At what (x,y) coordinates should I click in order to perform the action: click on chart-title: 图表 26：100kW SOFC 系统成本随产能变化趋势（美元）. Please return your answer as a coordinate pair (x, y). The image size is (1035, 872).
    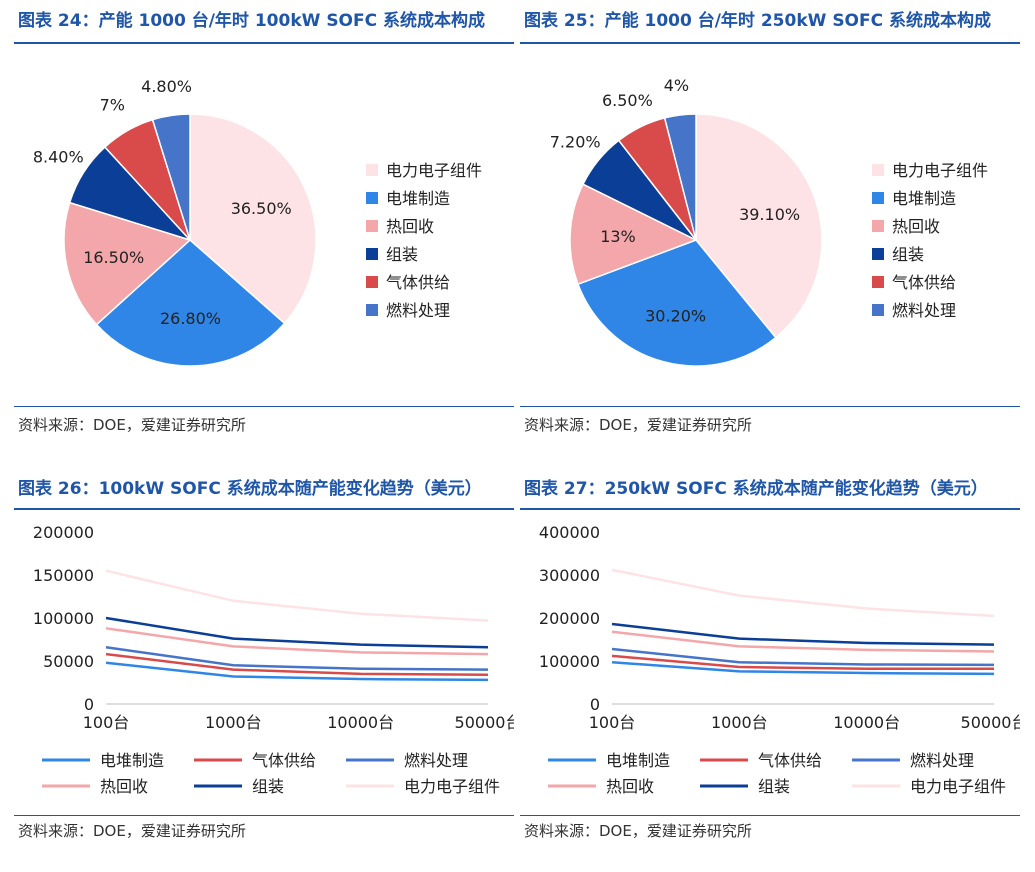
    Looking at the image, I should click on (264, 490).